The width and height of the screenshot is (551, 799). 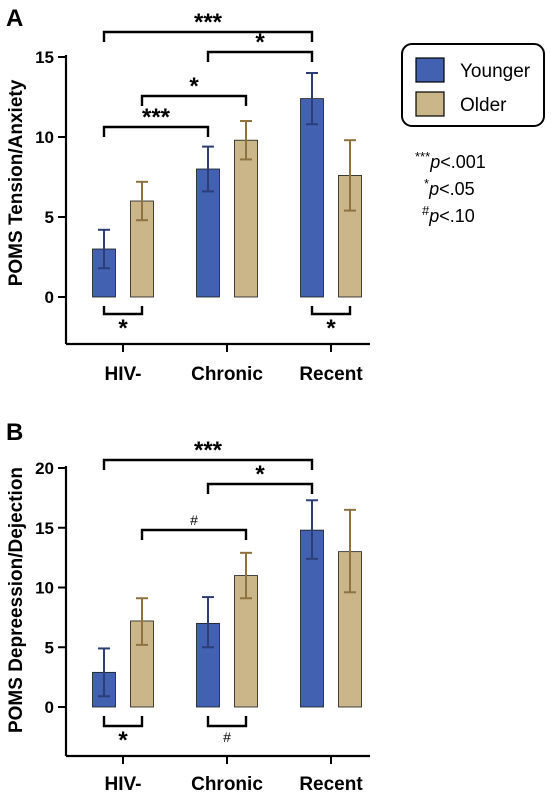 I want to click on panel-b-category-label: Recent, so click(x=331, y=784).